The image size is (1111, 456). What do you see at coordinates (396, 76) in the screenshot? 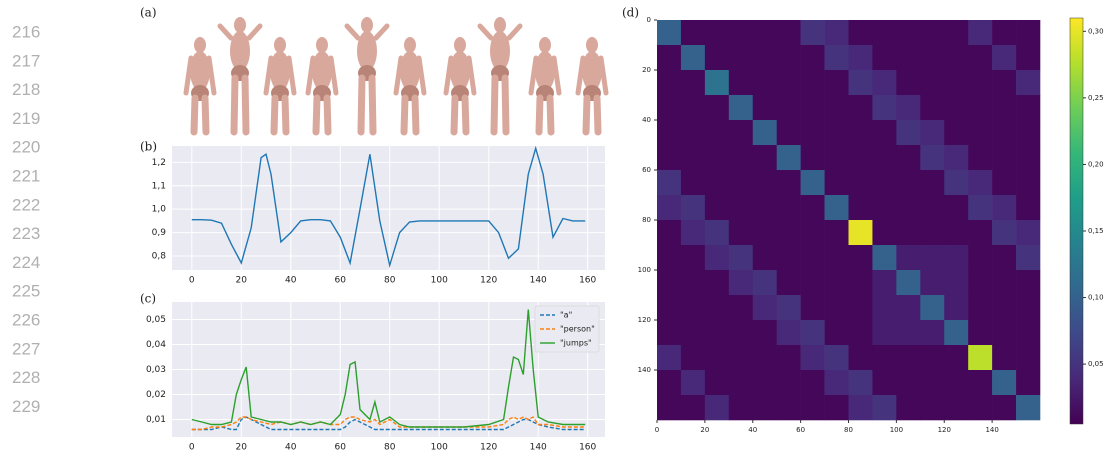
I see `pose-figures` at bounding box center [396, 76].